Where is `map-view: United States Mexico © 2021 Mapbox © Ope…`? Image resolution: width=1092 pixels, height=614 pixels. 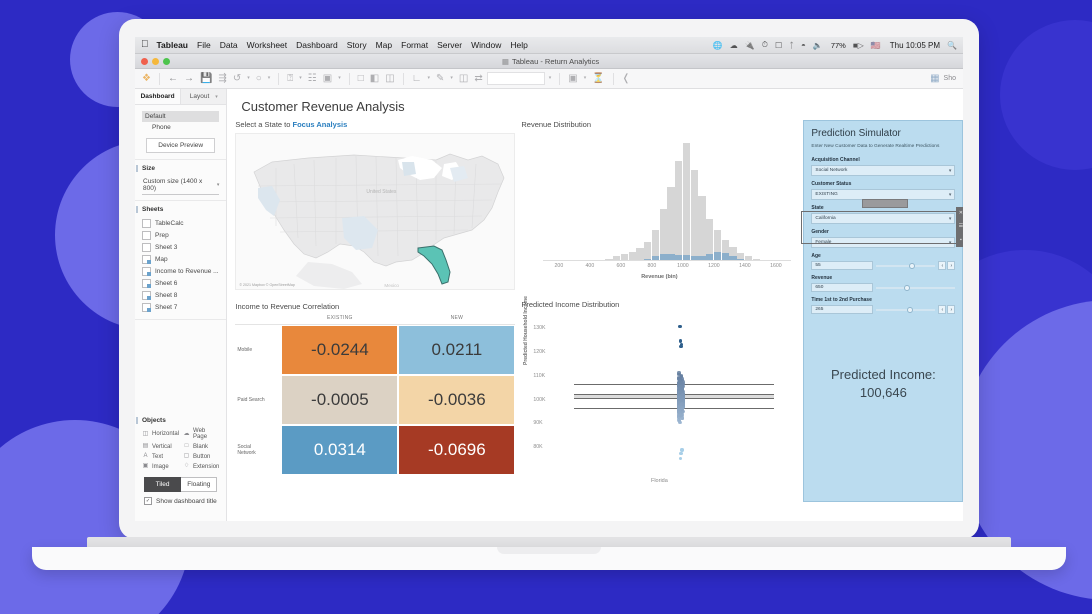
map-view: United States Mexico © 2021 Mapbox © Ope… is located at coordinates (375, 211).